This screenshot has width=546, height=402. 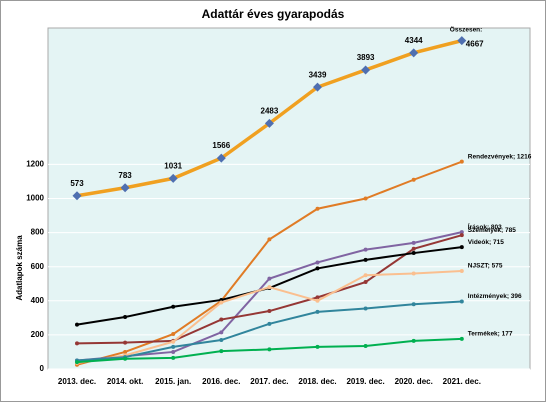 I want to click on x-tick-label: 2016. dec., so click(x=221, y=381).